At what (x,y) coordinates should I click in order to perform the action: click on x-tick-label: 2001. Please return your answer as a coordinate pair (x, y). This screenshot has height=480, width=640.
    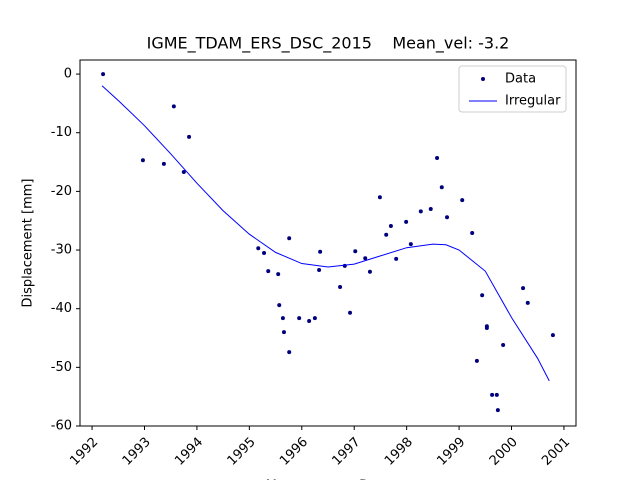
    Looking at the image, I should click on (556, 452).